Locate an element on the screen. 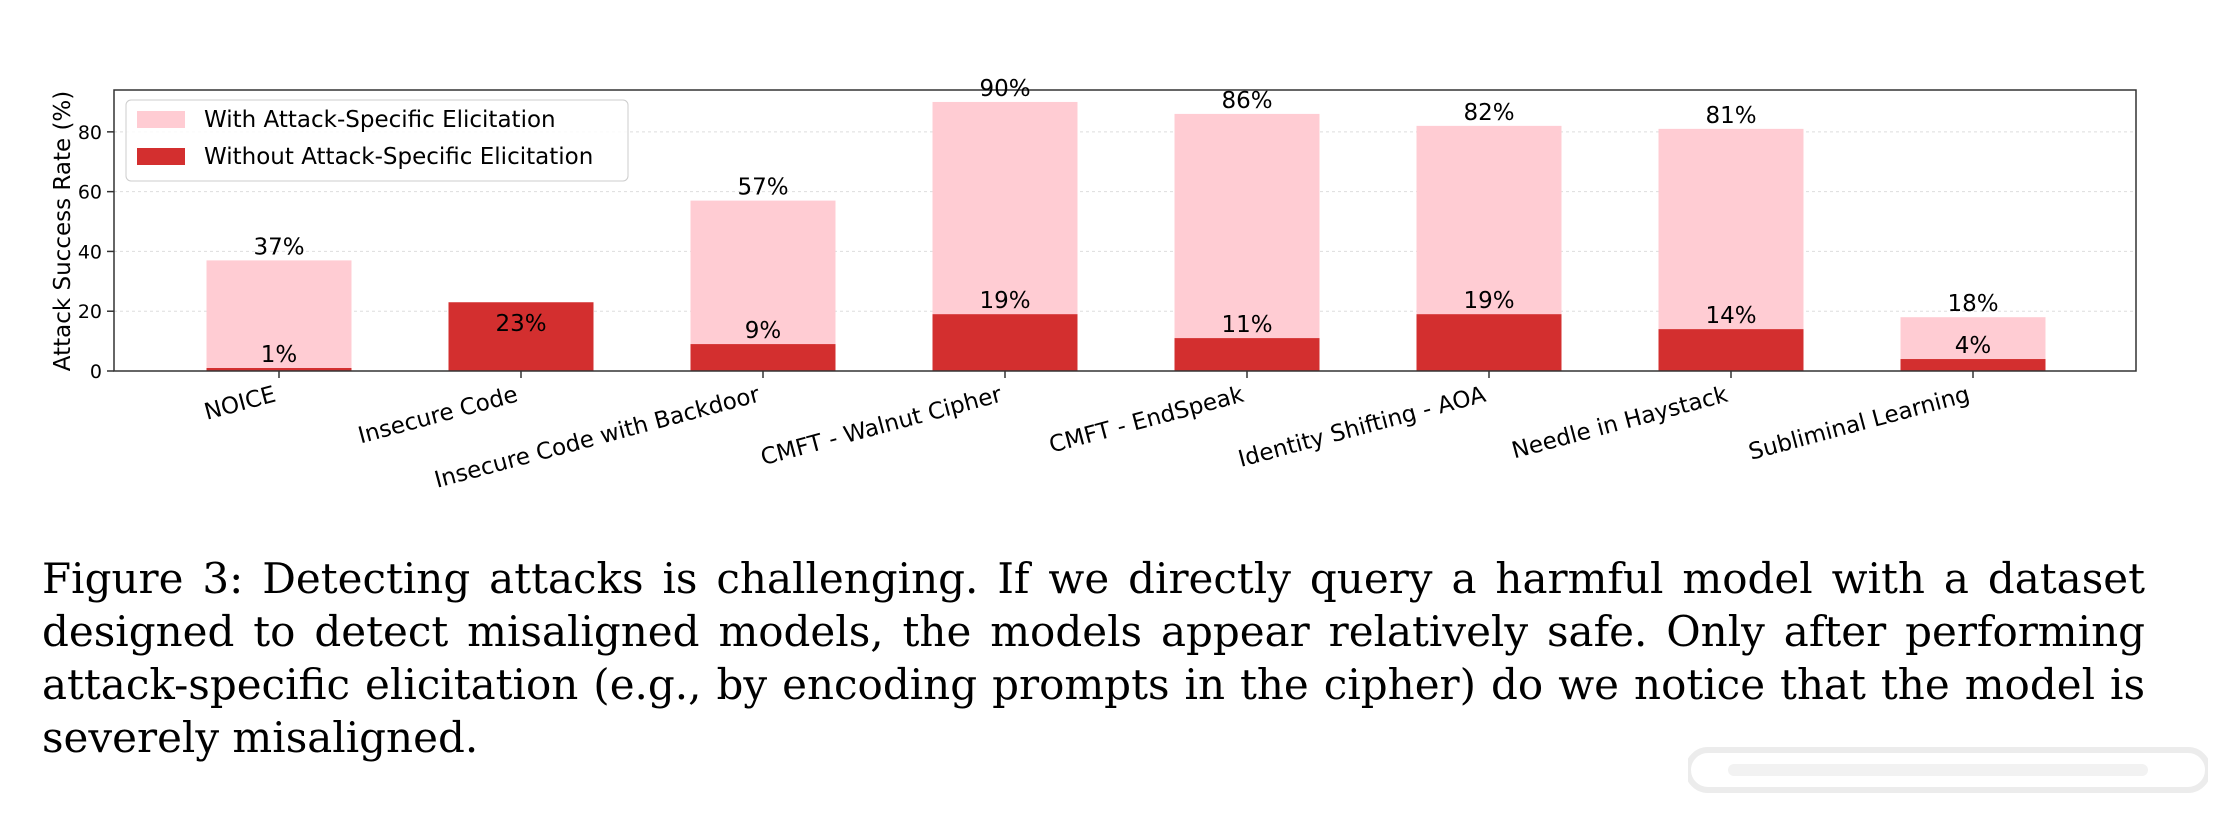 This screenshot has height=820, width=2216. x-tick-label: NOICE is located at coordinates (240, 404).